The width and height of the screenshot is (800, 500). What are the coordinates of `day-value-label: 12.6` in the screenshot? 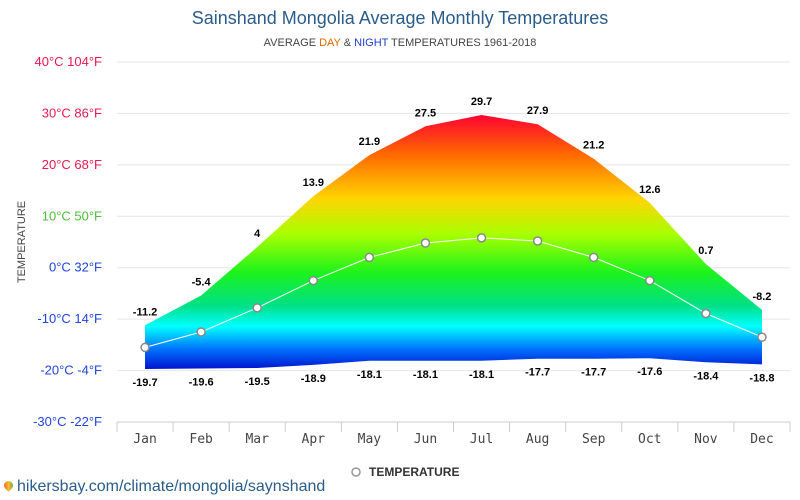 It's located at (649, 190).